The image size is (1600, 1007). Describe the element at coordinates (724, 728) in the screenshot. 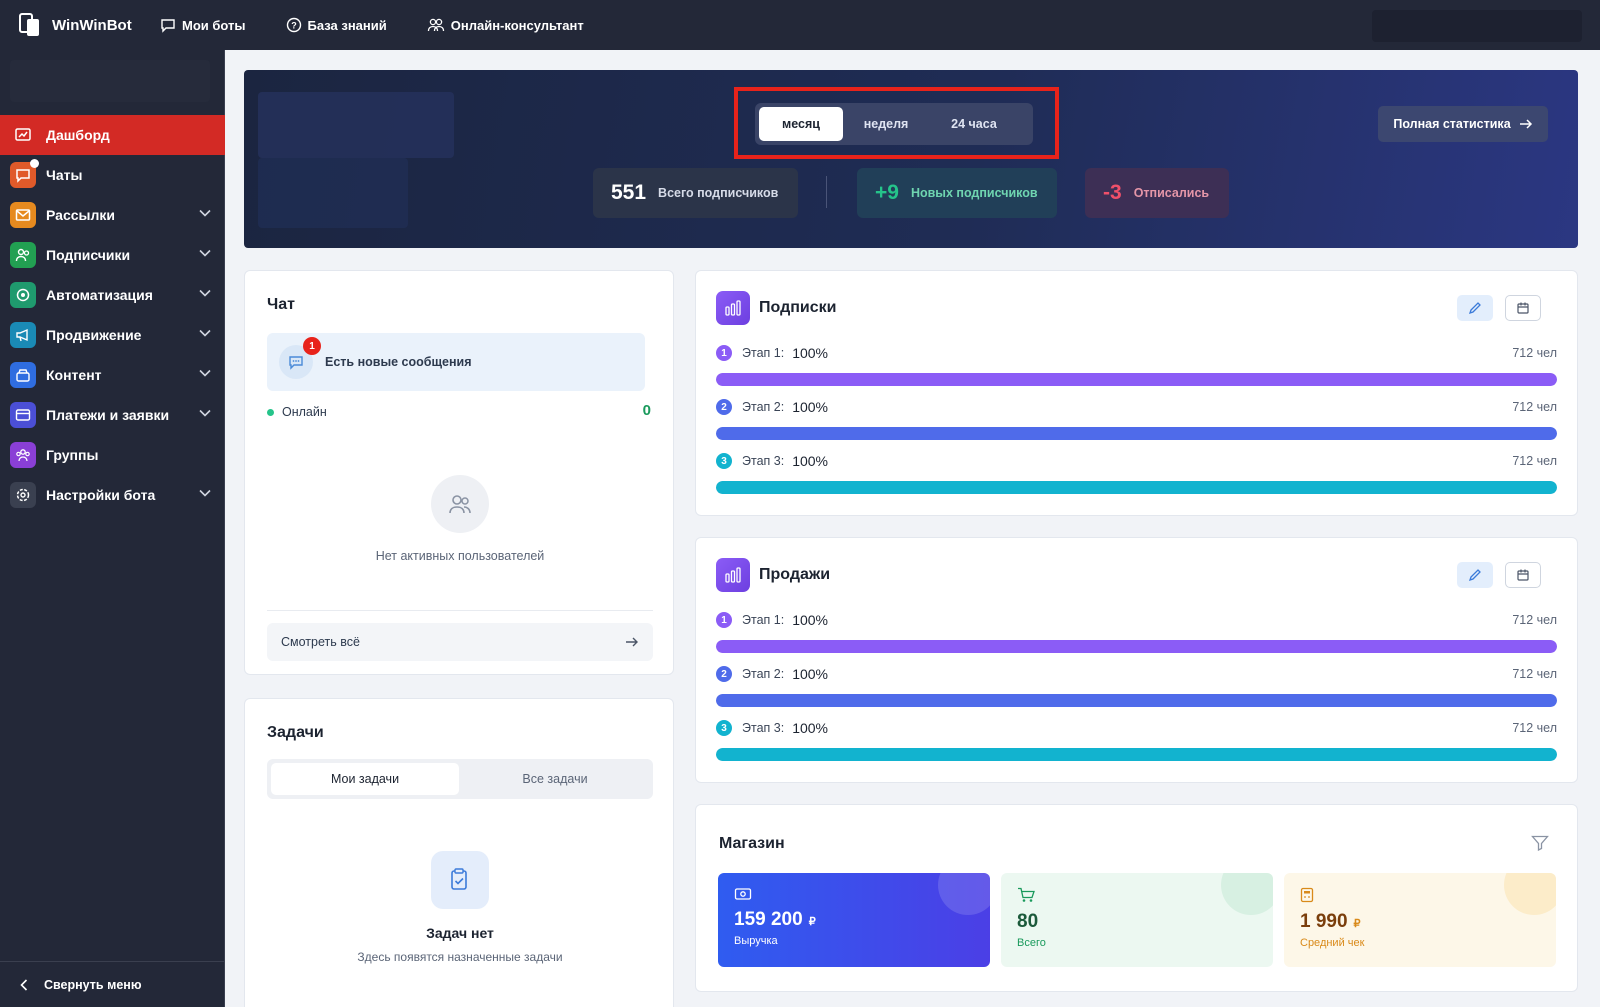

I see `stage-number: 3` at that location.